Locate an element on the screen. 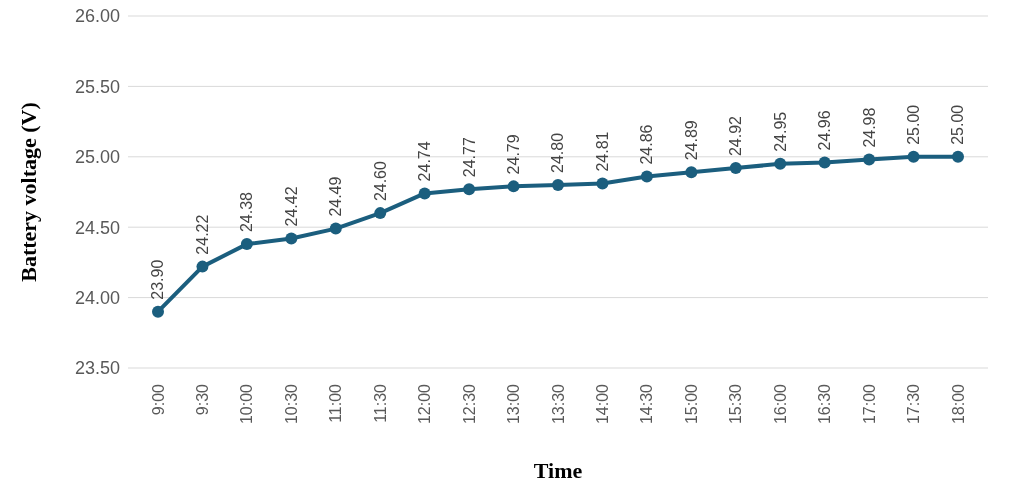 The image size is (1016, 488). x-tick-label: 14:30 is located at coordinates (647, 404).